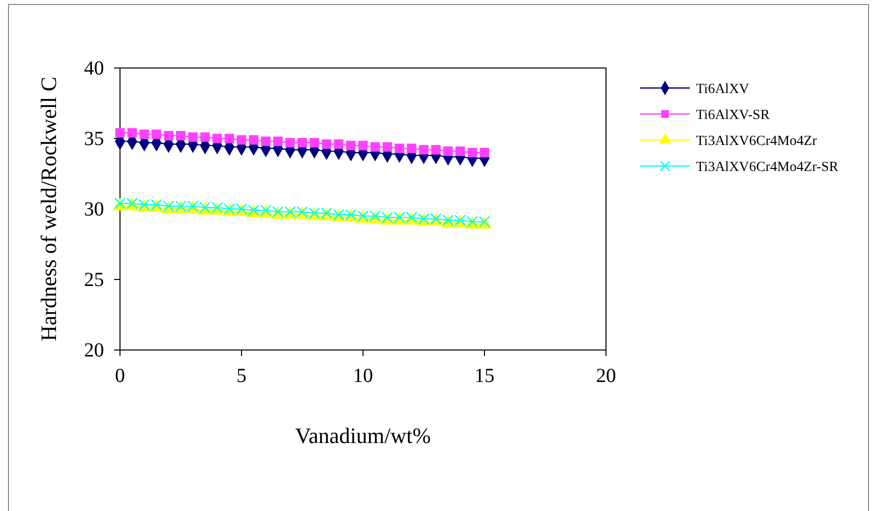  Describe the element at coordinates (94, 209) in the screenshot. I see `y-tick-label: 30` at that location.